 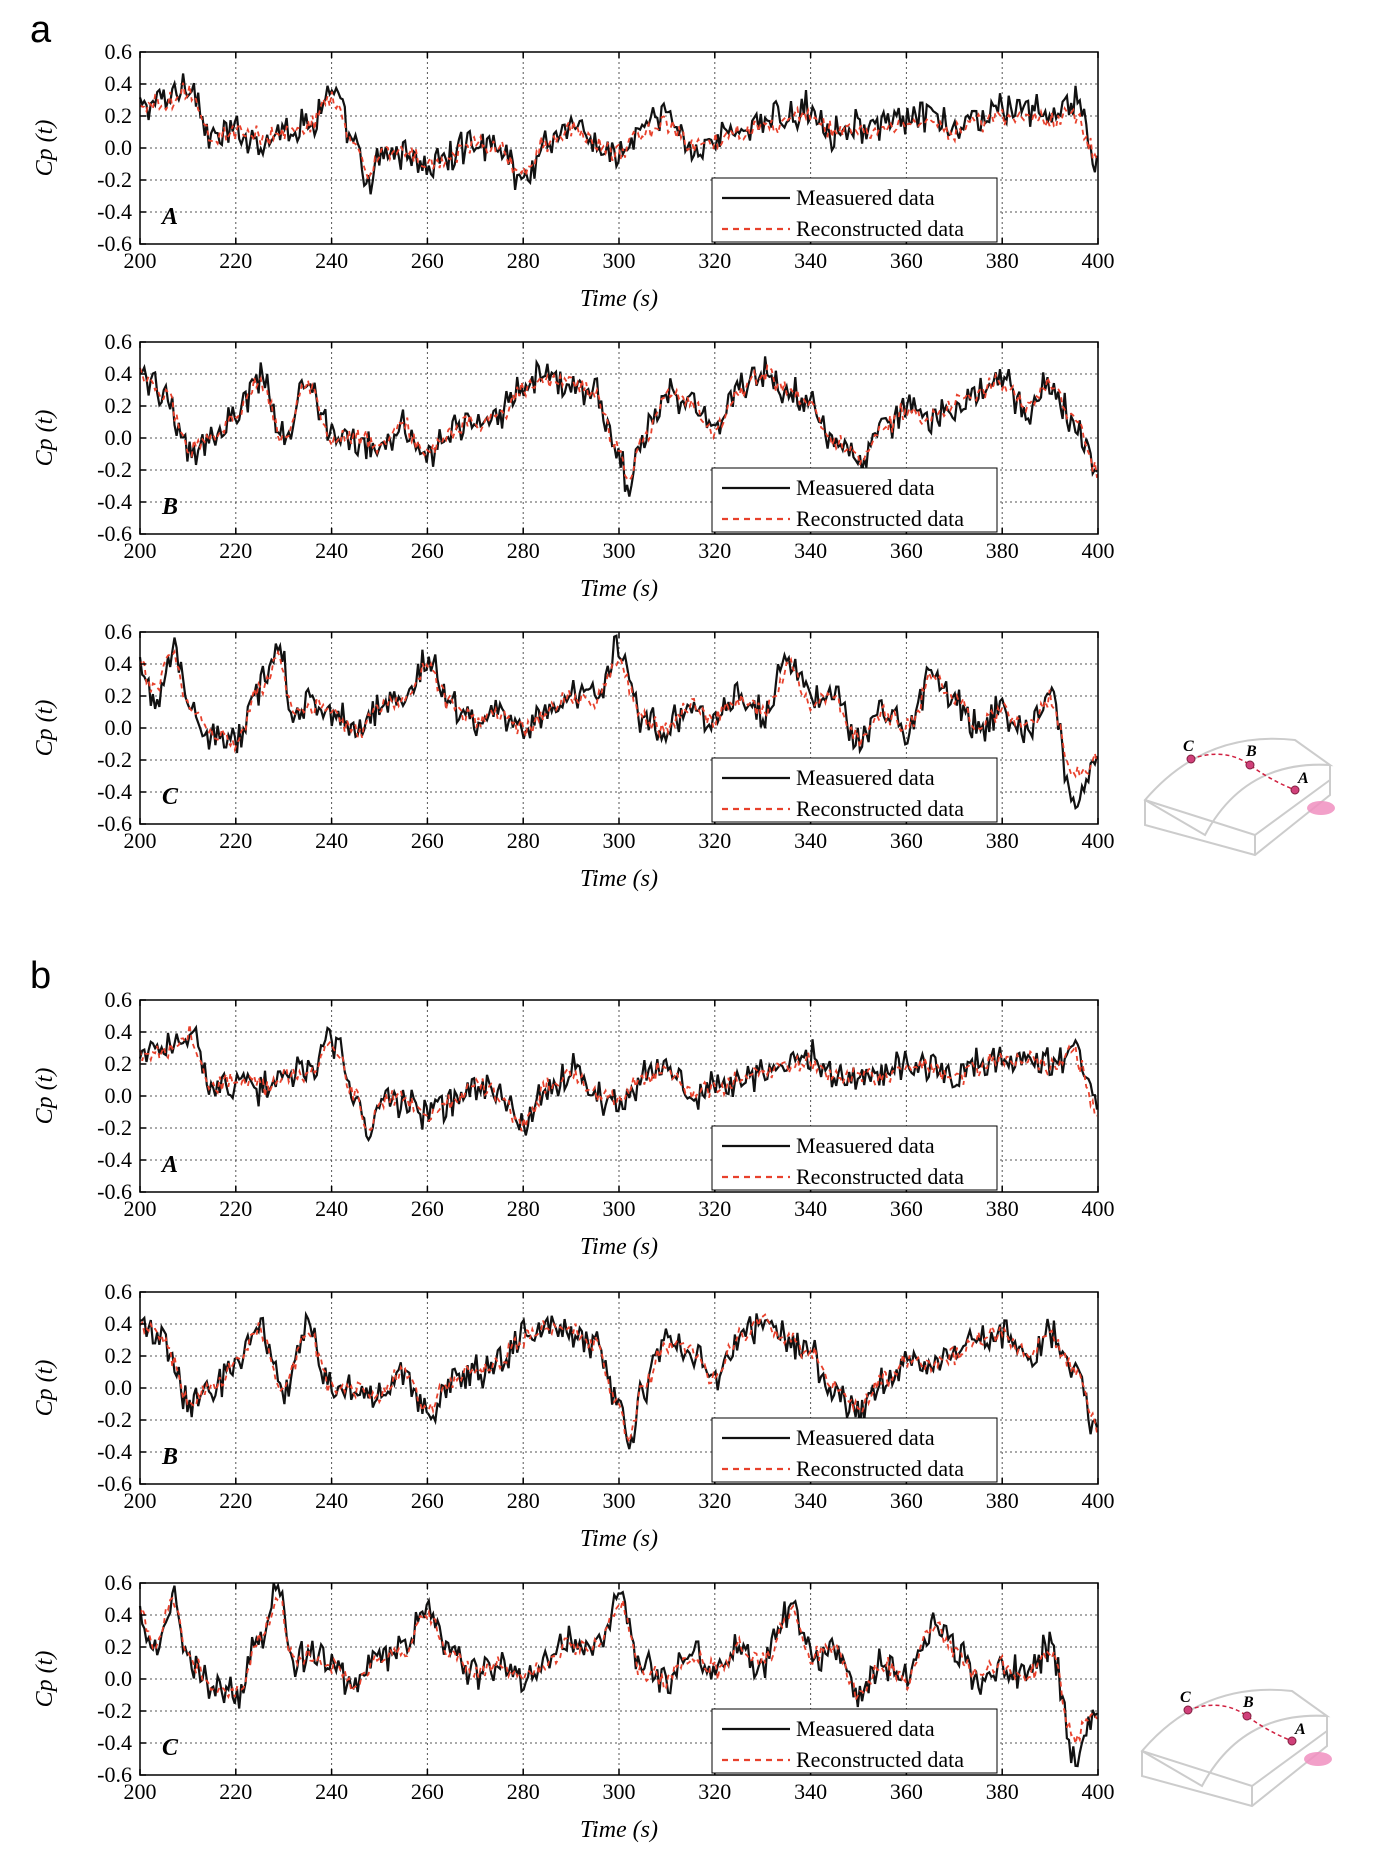 I want to click on x-tick-label: 240, so click(x=331, y=260).